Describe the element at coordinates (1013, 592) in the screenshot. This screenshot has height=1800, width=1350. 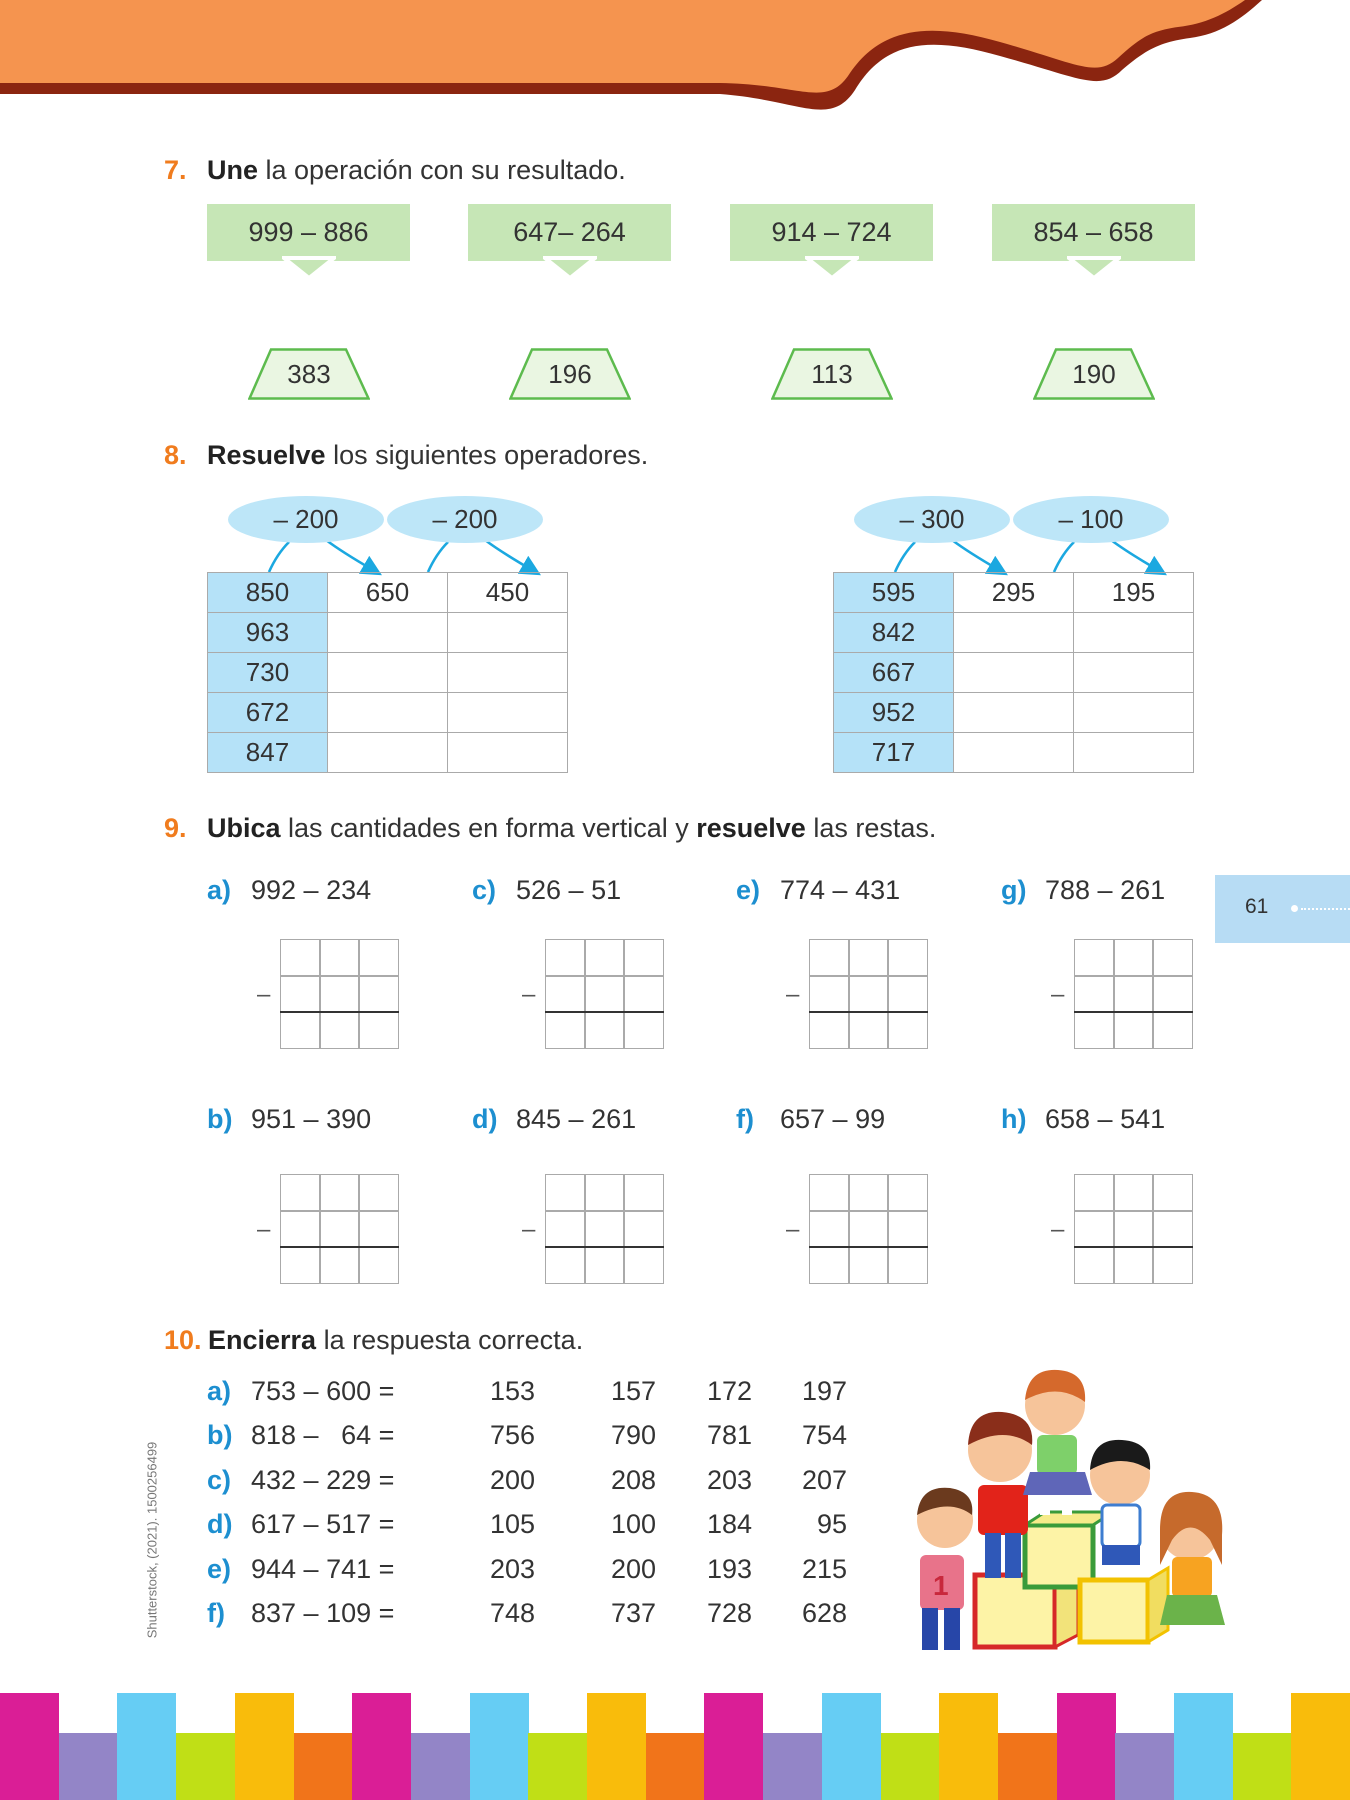
I see `answer-cell: 295` at that location.